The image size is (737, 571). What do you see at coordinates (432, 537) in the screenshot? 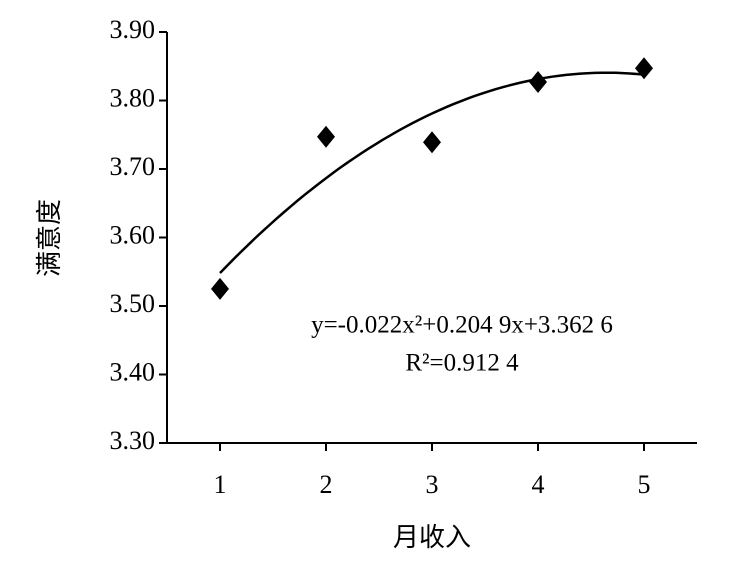
I see `x-axis-label: 月收入` at bounding box center [432, 537].